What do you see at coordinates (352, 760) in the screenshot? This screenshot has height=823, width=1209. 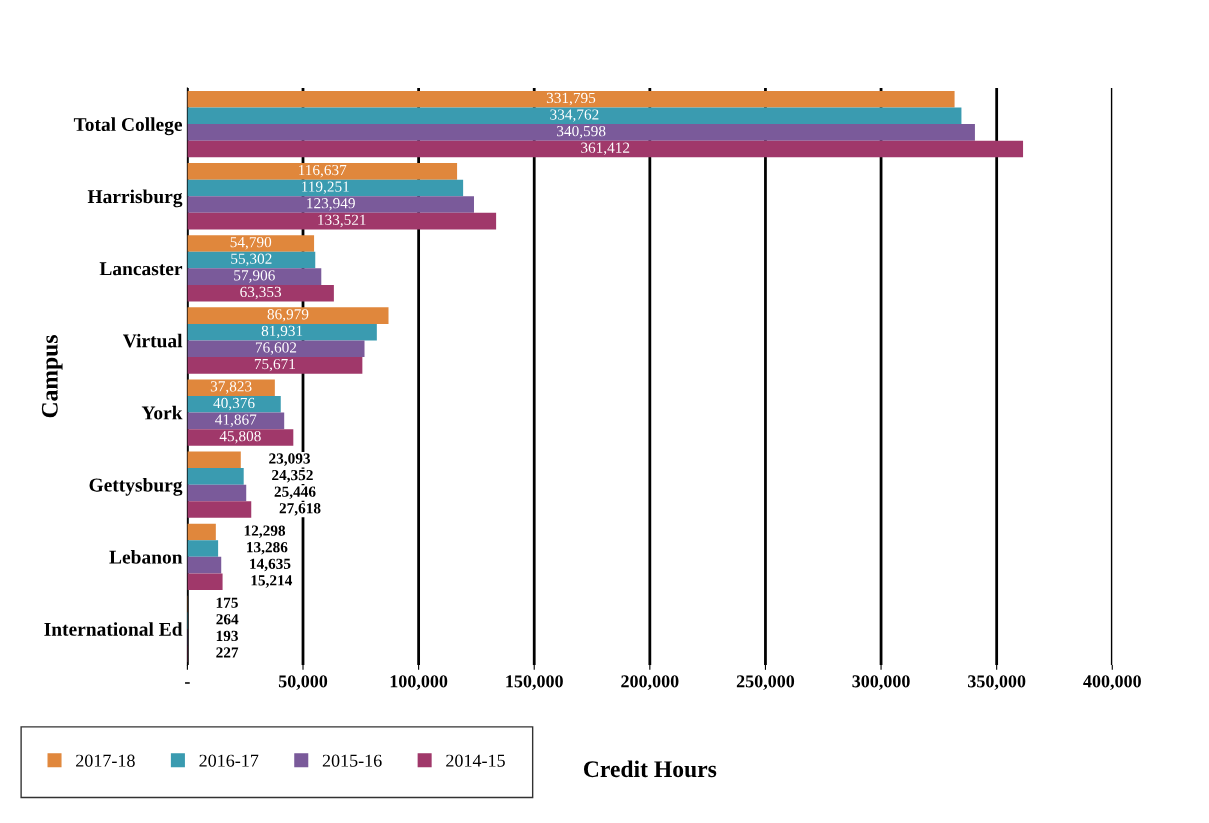 I see `legend-label: 2015-16` at bounding box center [352, 760].